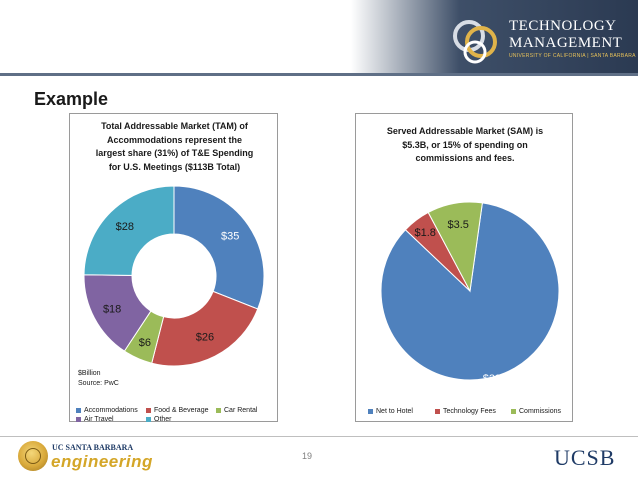  I want to click on legend-commissions: Commissions, so click(536, 411).